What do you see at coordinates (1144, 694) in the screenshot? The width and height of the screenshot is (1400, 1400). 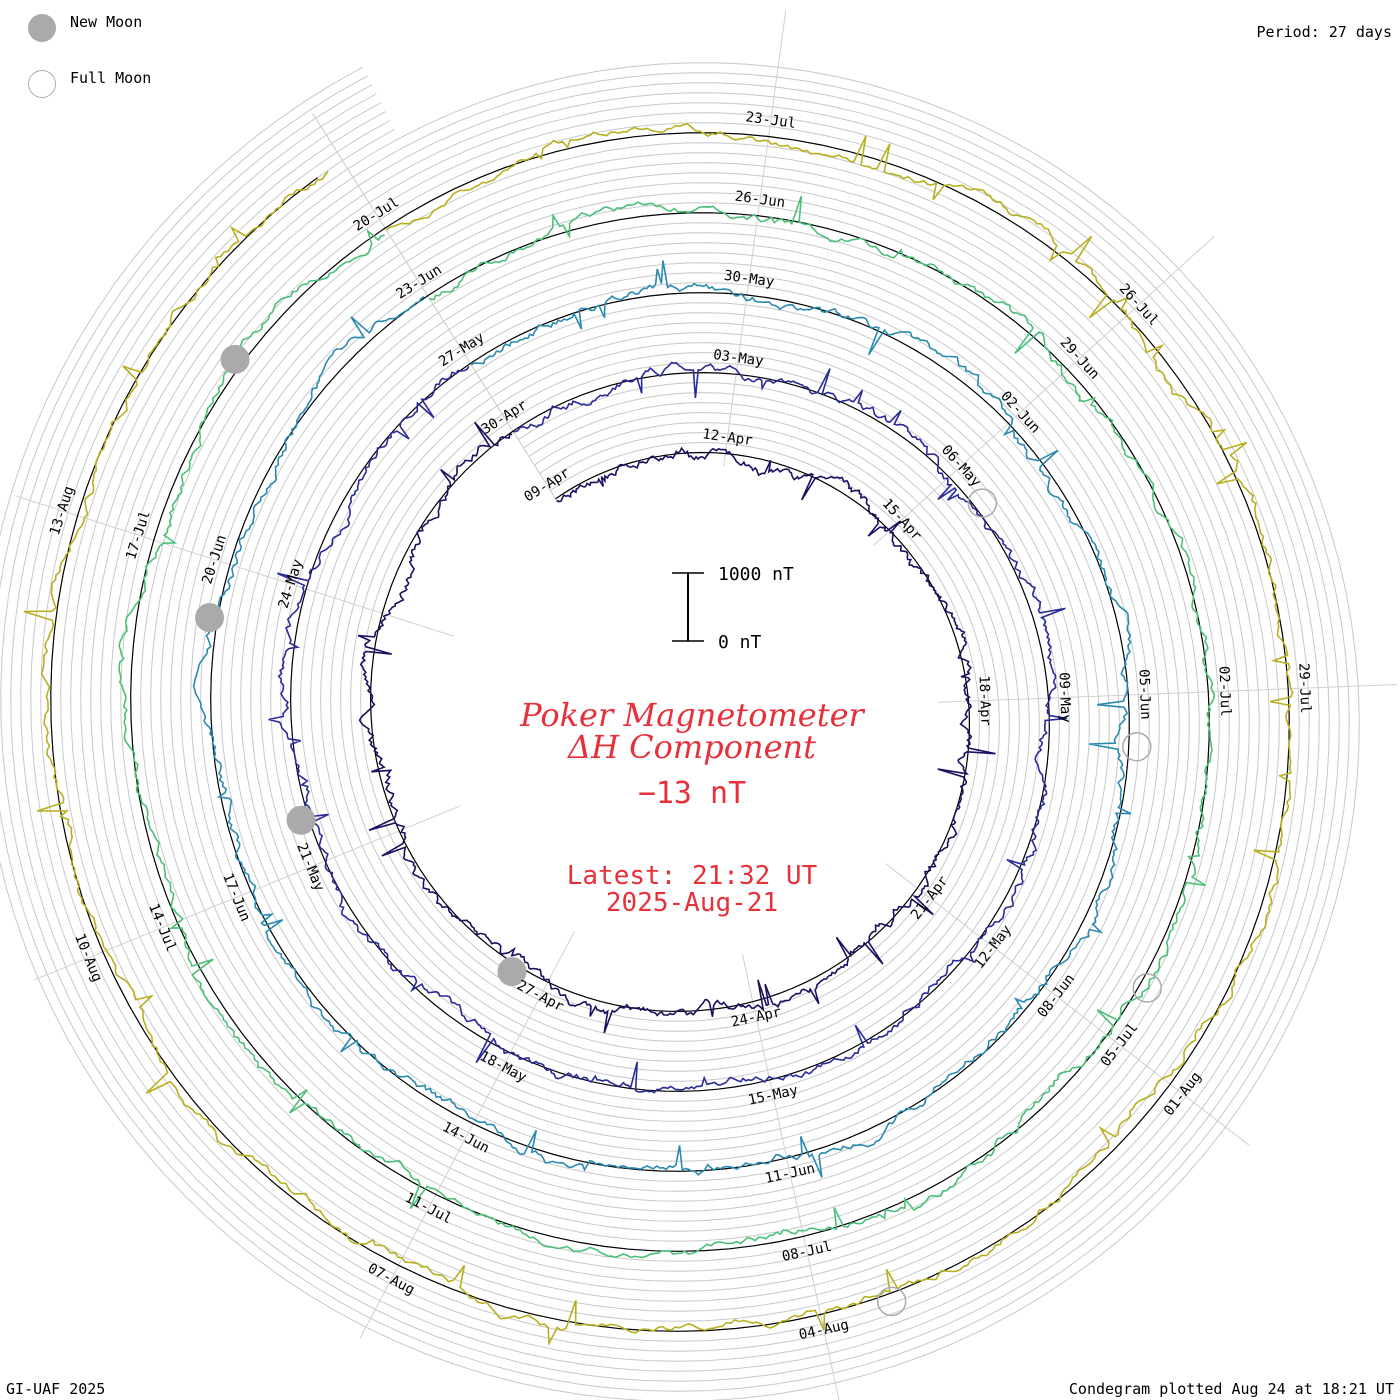 I see `date-label: 05-Jun` at bounding box center [1144, 694].